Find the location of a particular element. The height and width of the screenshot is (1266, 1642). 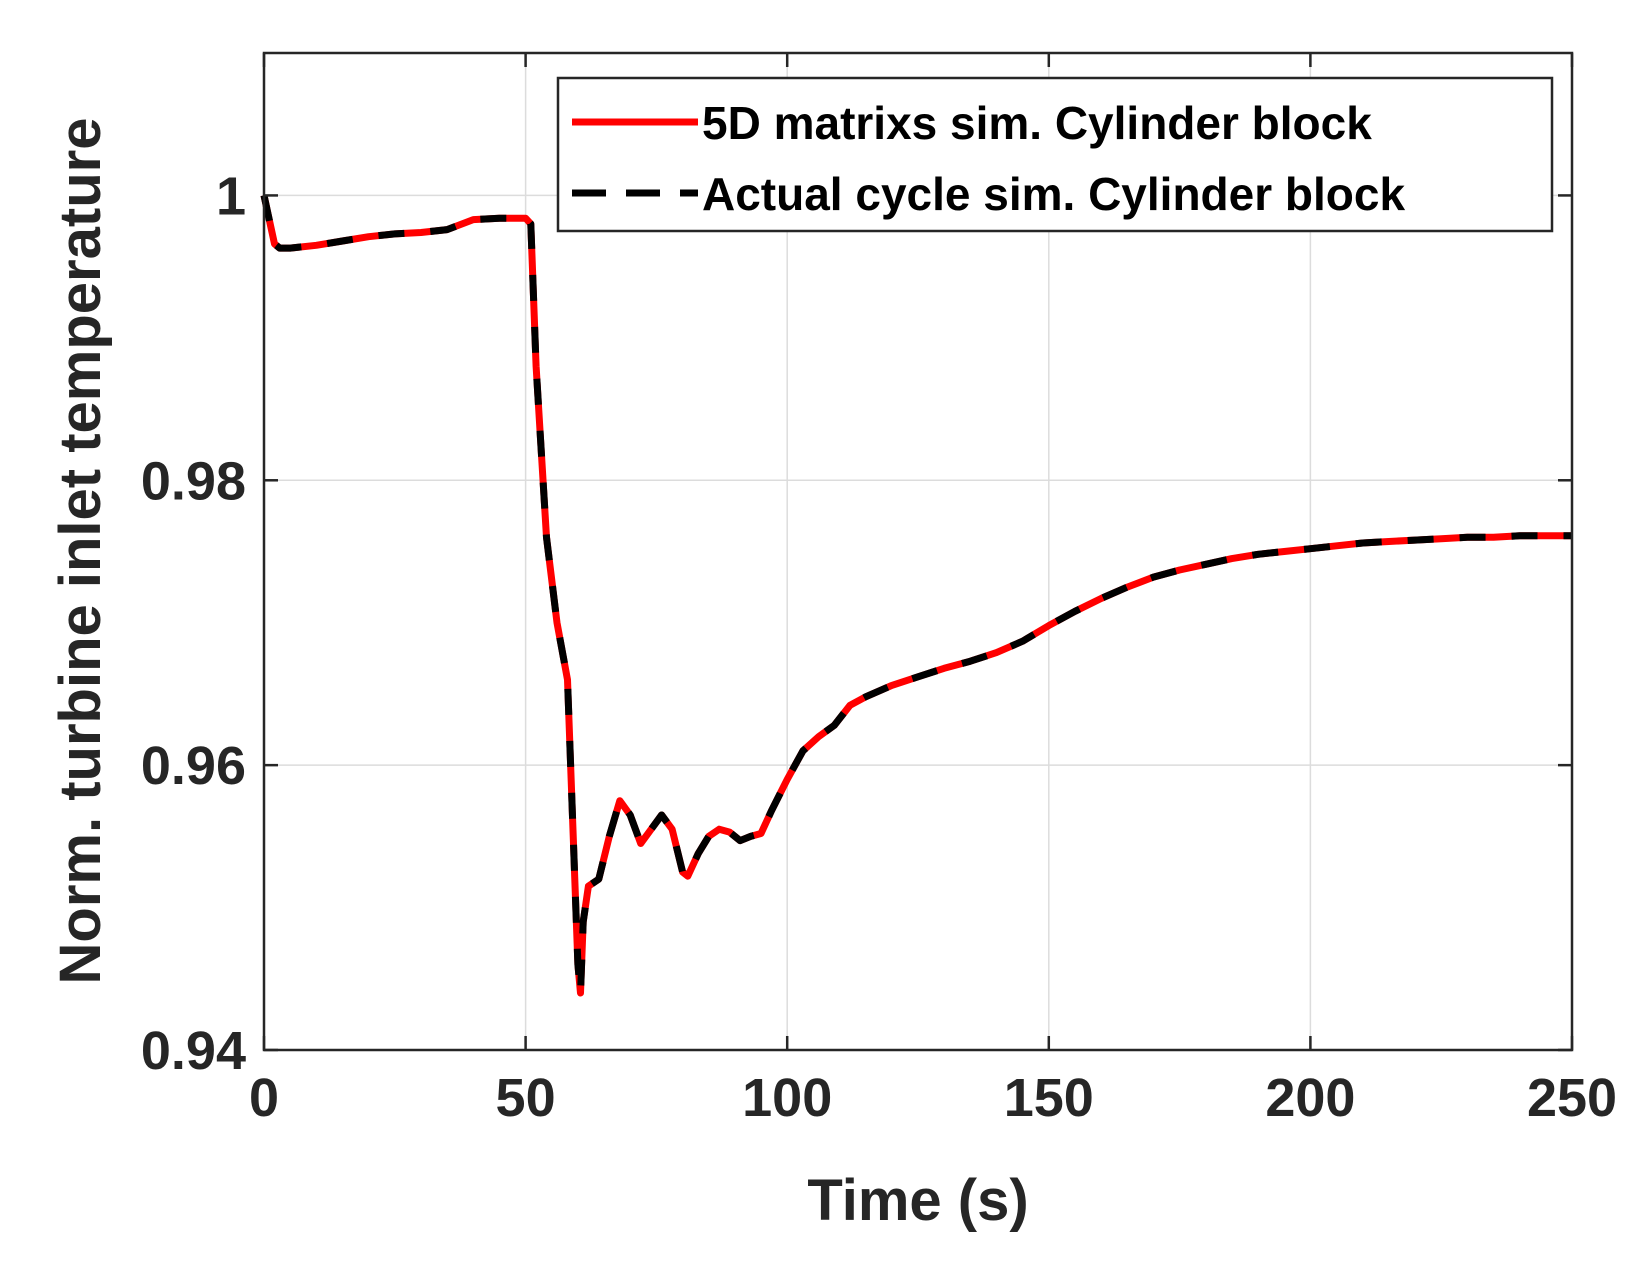

x-tick-label: 200 is located at coordinates (1310, 1098).